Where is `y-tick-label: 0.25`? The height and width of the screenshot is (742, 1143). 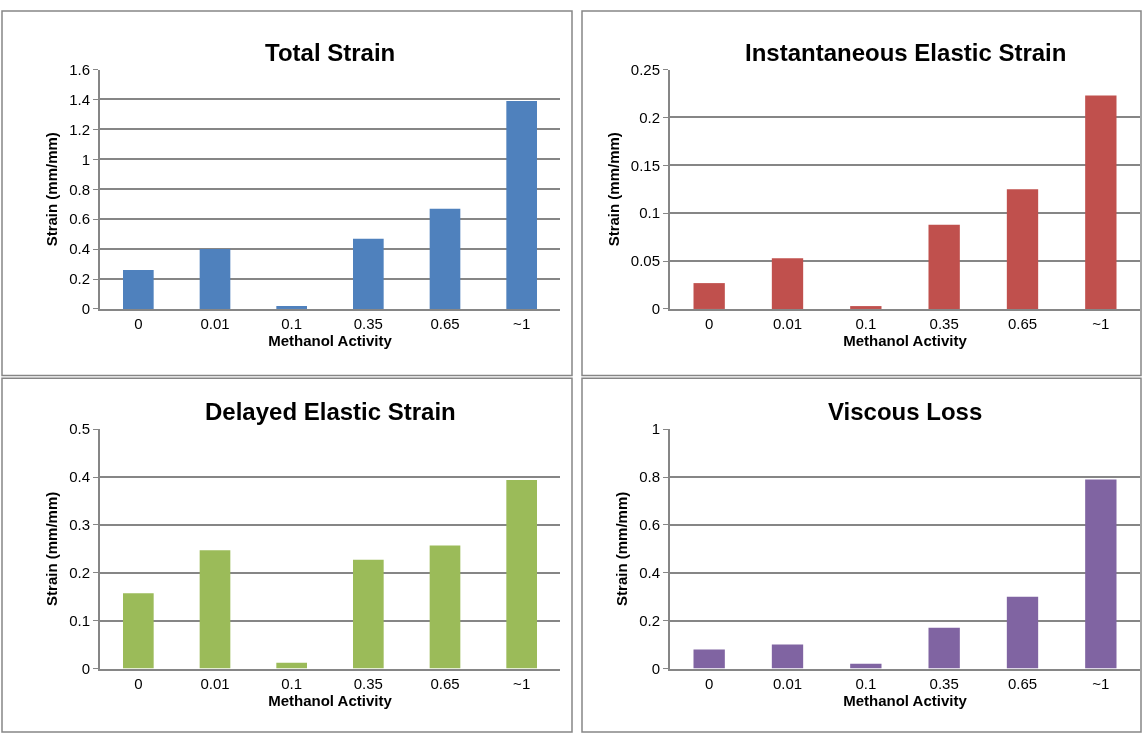 y-tick-label: 0.25 is located at coordinates (645, 69).